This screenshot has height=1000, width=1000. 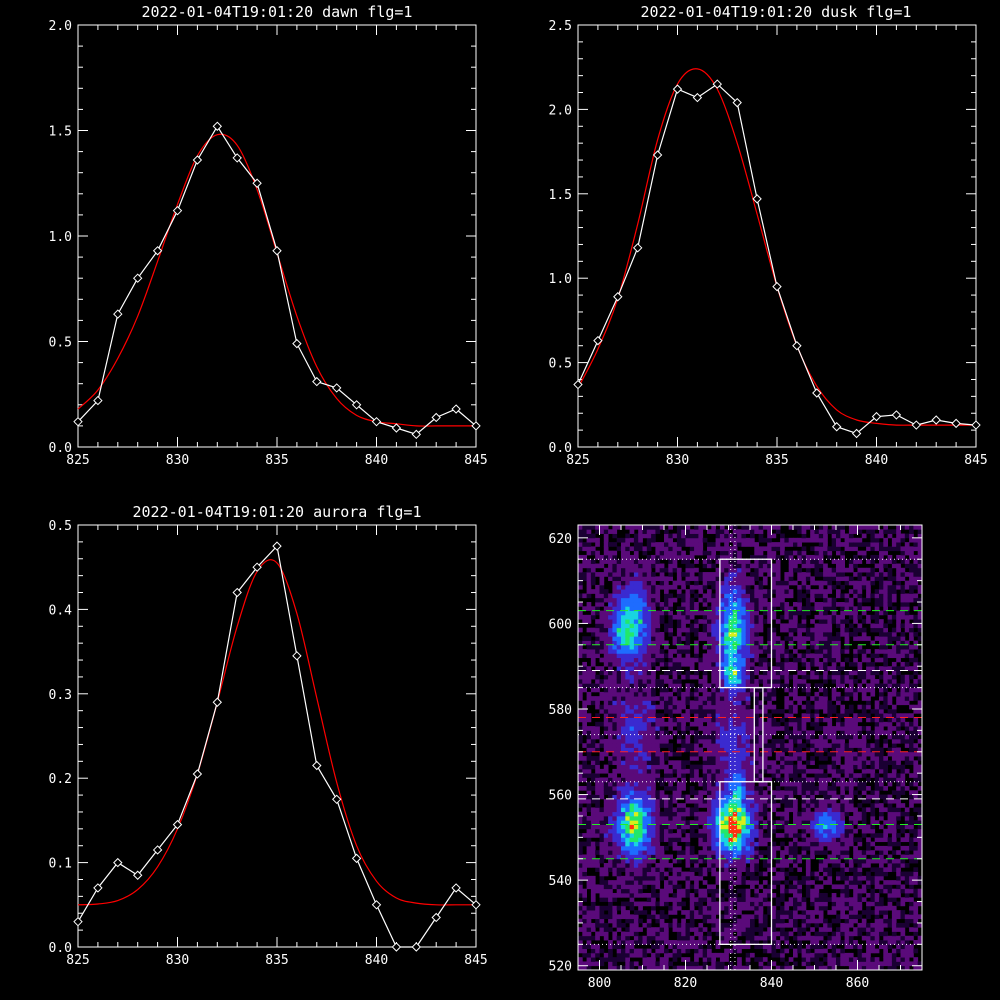 What do you see at coordinates (177, 460) in the screenshot?
I see `x-tick-label: 830` at bounding box center [177, 460].